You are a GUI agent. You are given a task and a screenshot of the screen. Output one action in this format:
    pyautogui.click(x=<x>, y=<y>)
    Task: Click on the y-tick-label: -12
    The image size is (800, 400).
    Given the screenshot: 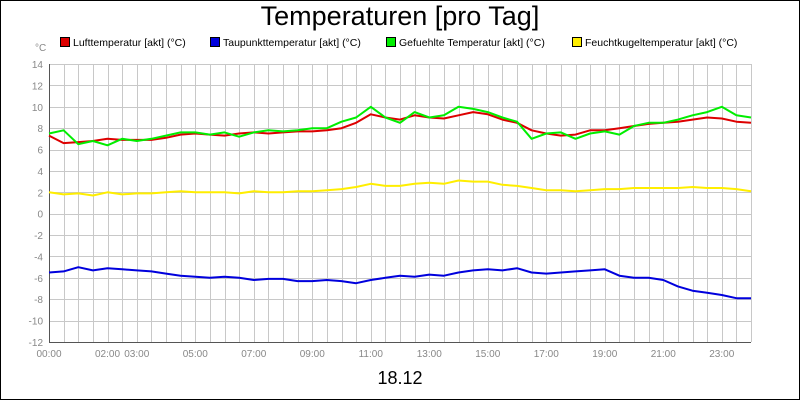 What is the action you would take?
    pyautogui.click(x=36, y=343)
    